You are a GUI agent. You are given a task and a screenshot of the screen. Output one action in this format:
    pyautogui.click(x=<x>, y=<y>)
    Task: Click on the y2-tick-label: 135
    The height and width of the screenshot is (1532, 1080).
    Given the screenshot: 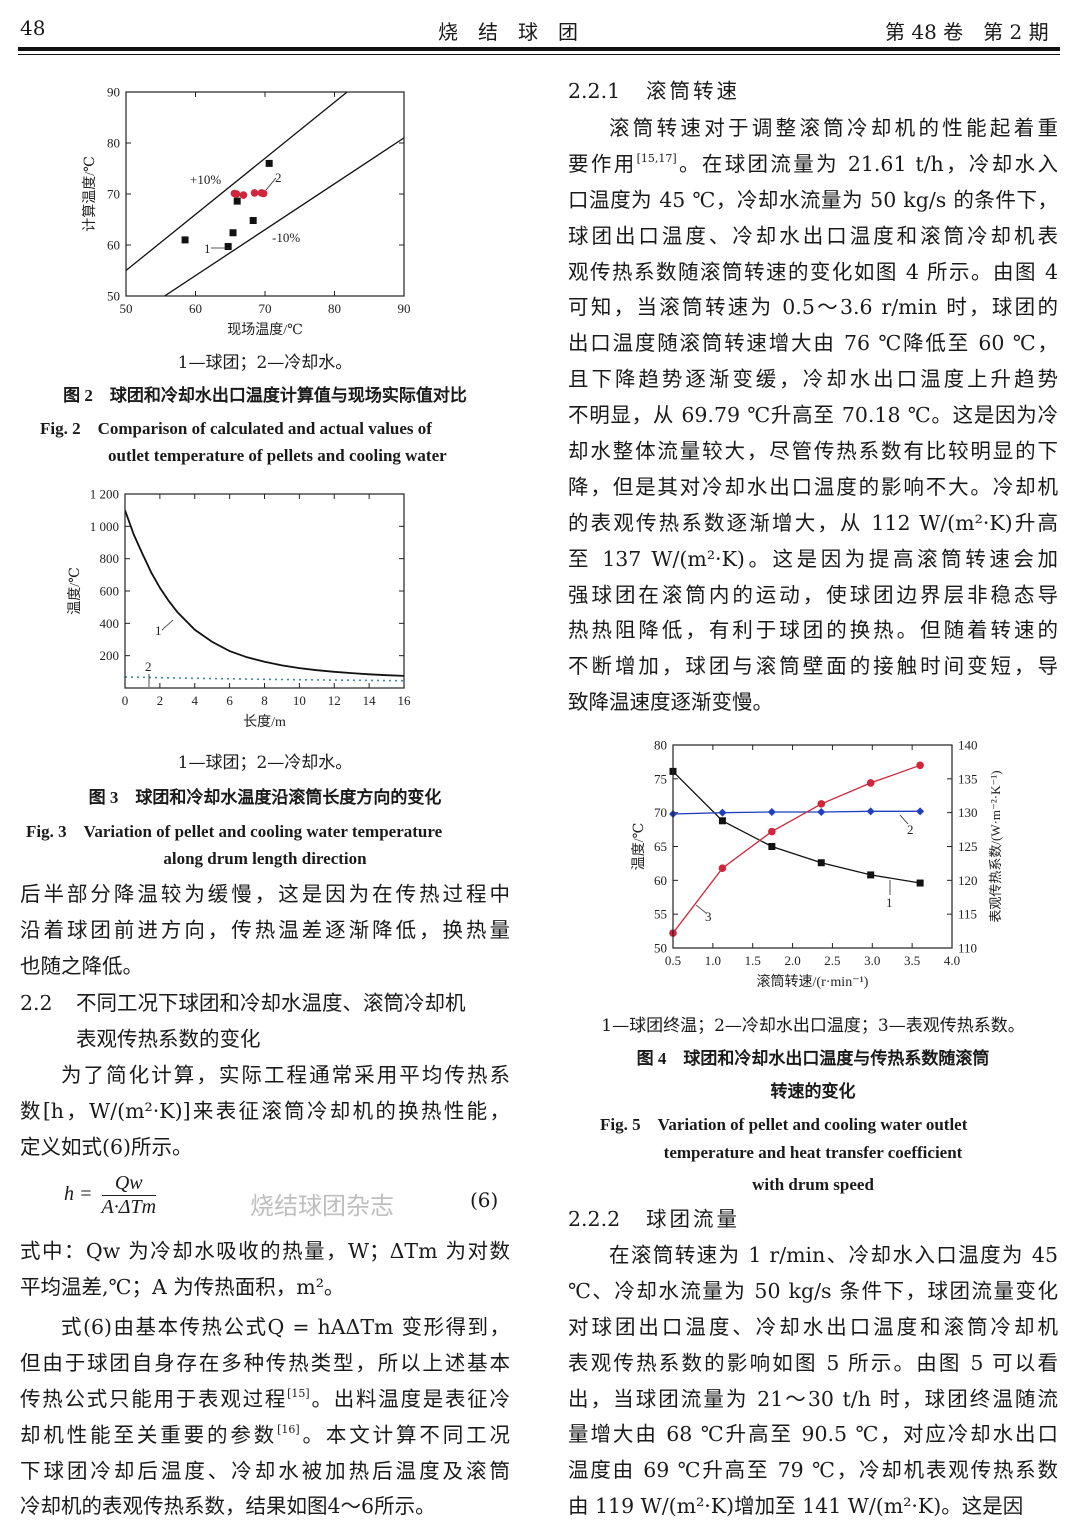 What is the action you would take?
    pyautogui.click(x=968, y=778)
    